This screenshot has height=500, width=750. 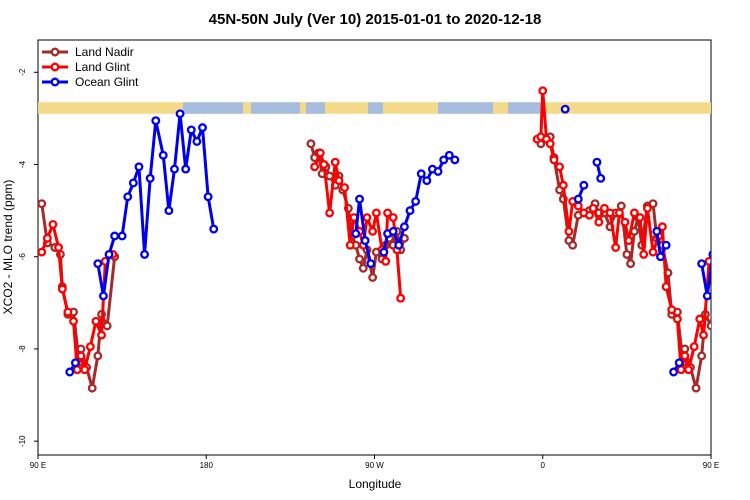 What do you see at coordinates (22, 257) in the screenshot?
I see `y-tick-label-2: -6` at bounding box center [22, 257].